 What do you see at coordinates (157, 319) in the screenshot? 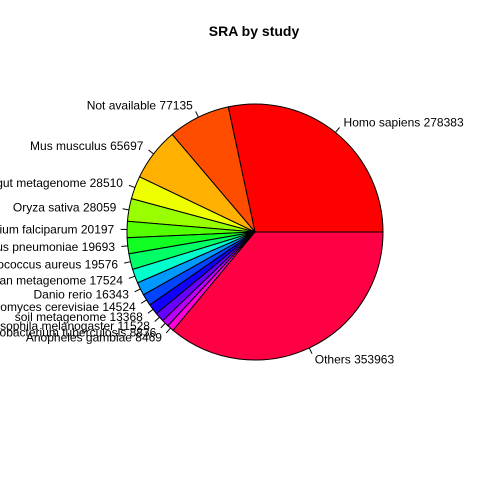
I see `leader-line-drosophila-melanogaster` at bounding box center [157, 319].